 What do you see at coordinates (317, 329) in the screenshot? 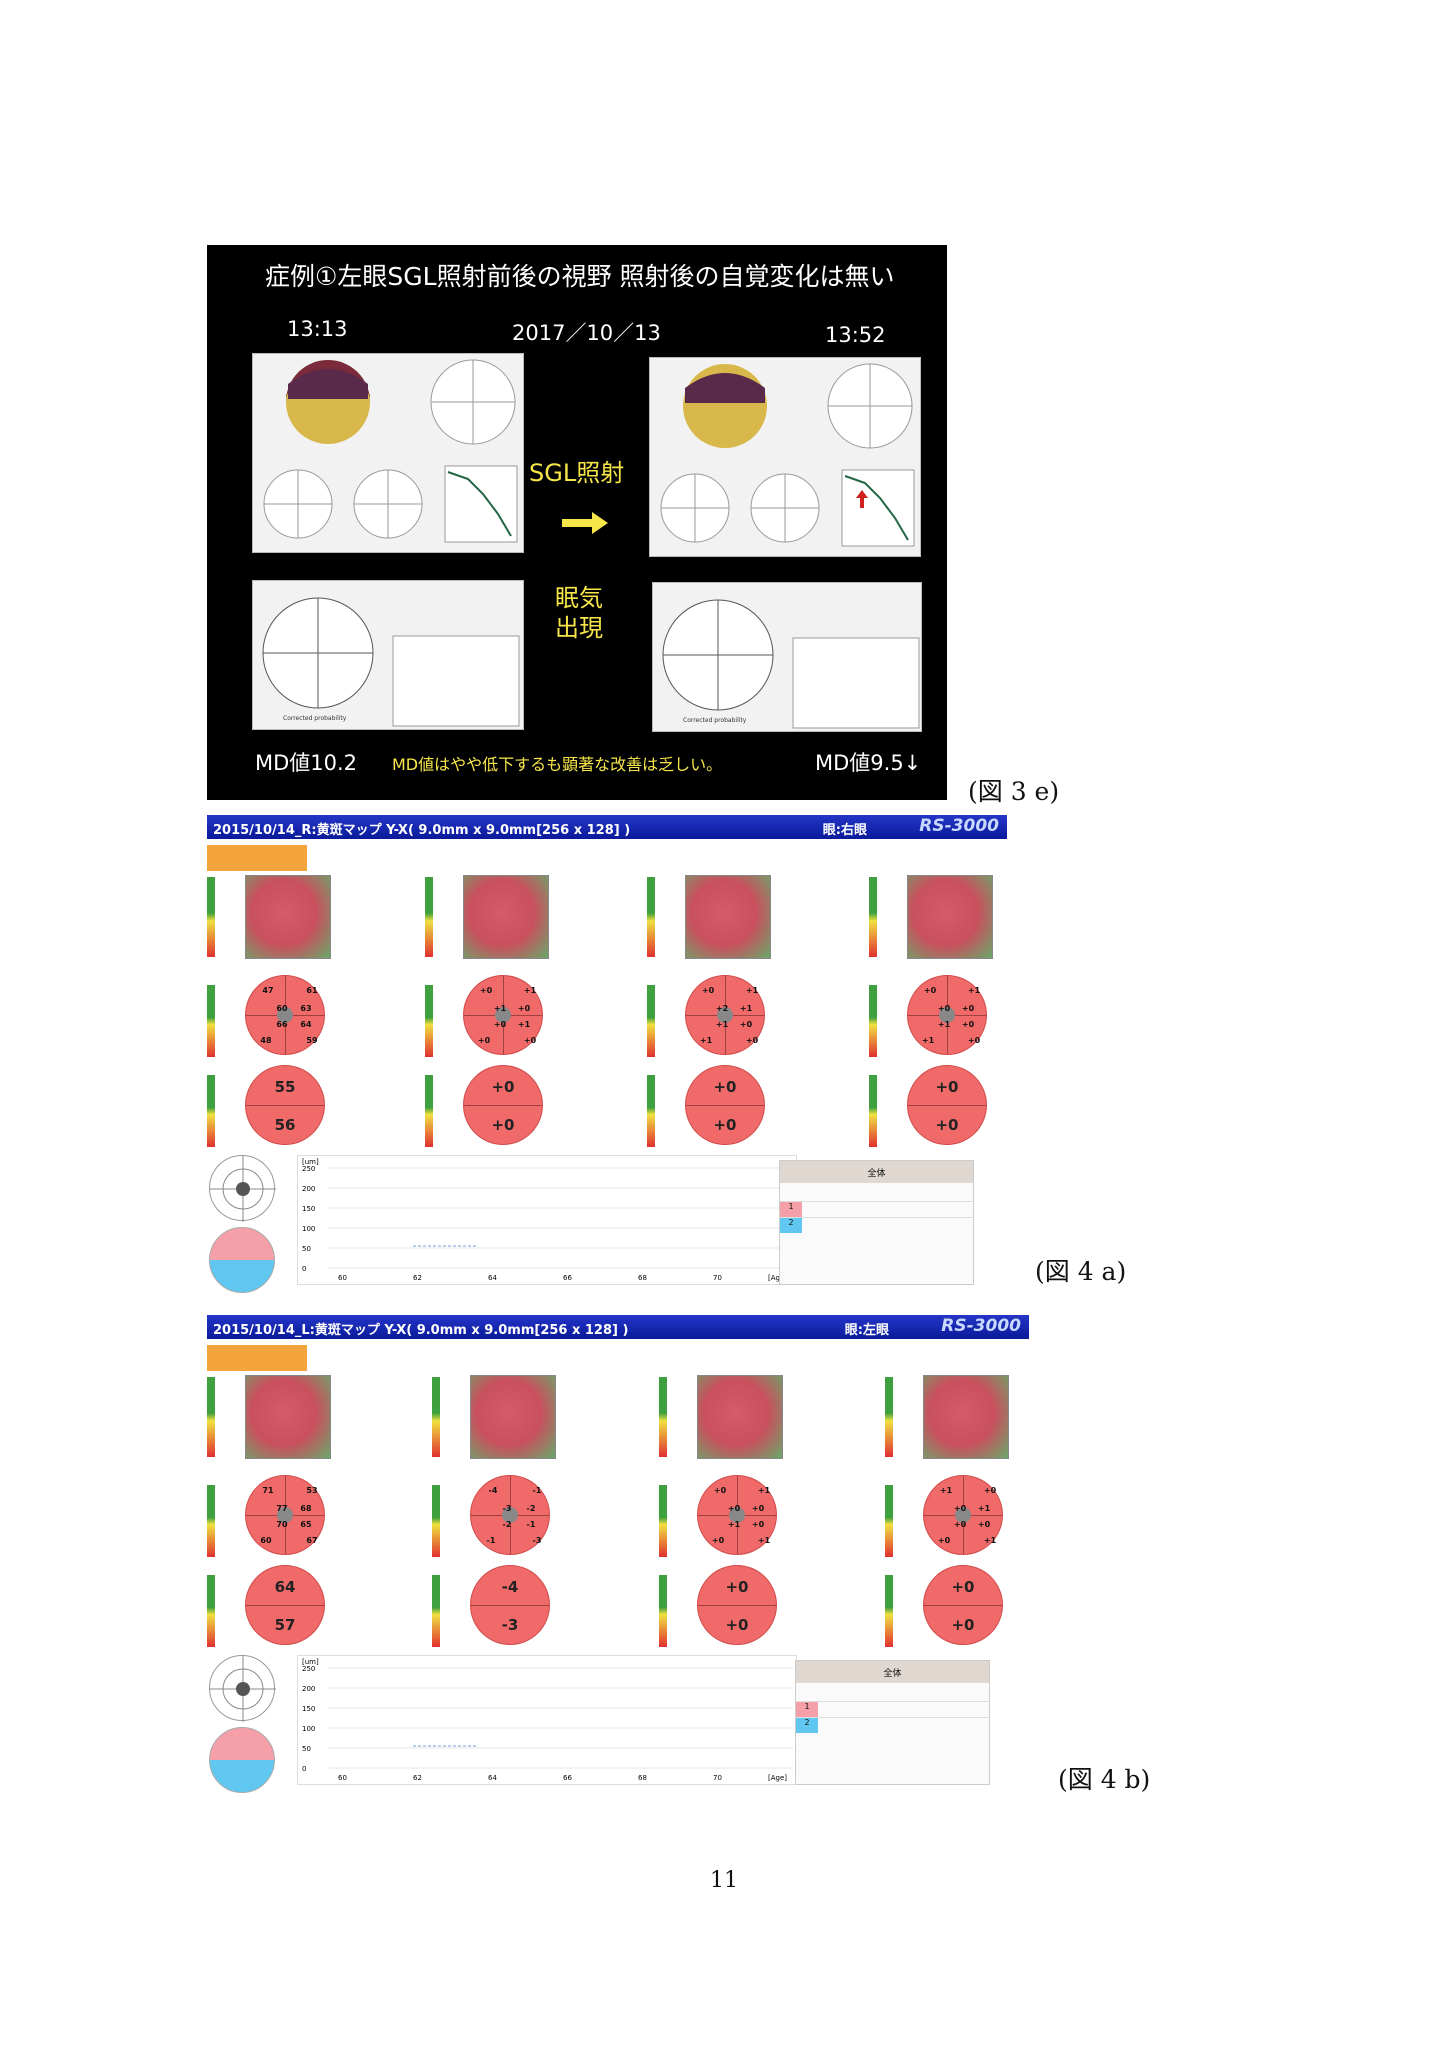
I see `time-before: 13:13` at bounding box center [317, 329].